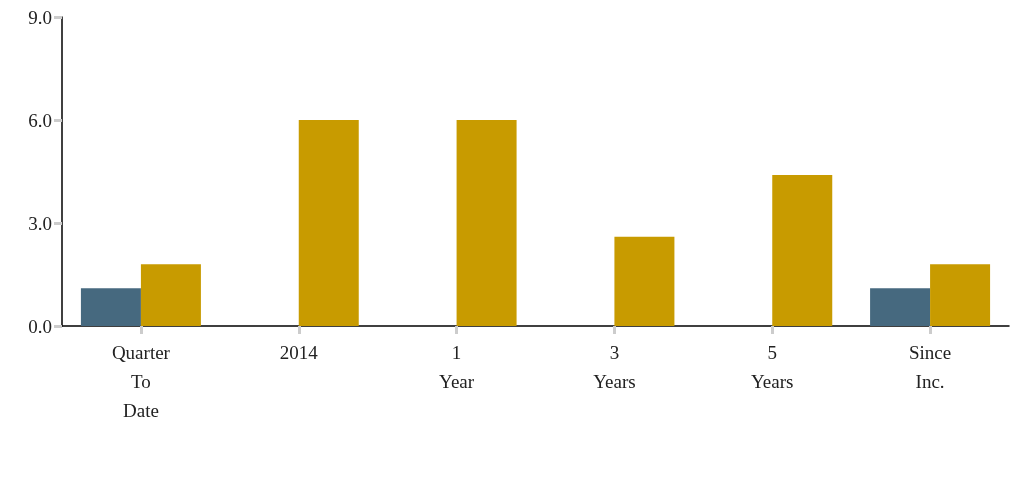 Image resolution: width=1011 pixels, height=479 pixels. Describe the element at coordinates (40, 326) in the screenshot. I see `y-tick-label: 0.0` at that location.